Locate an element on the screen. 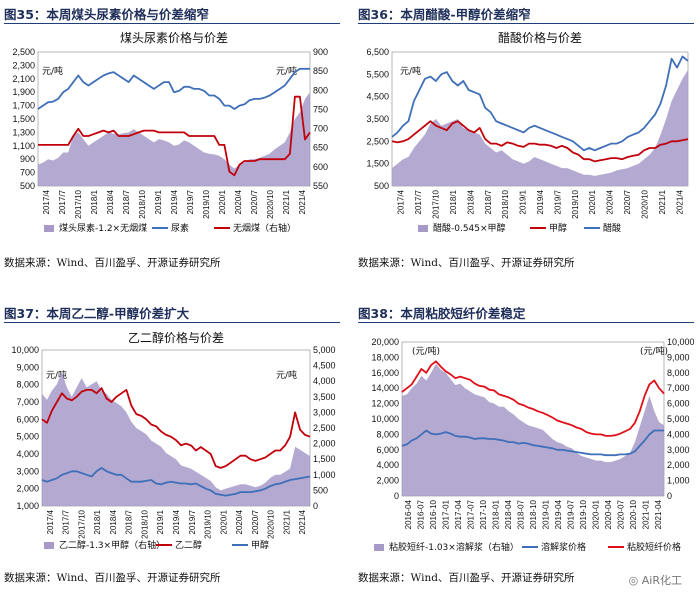 This screenshot has width=700, height=594. y-tick-label-left: 6,000 is located at coordinates (27, 419).